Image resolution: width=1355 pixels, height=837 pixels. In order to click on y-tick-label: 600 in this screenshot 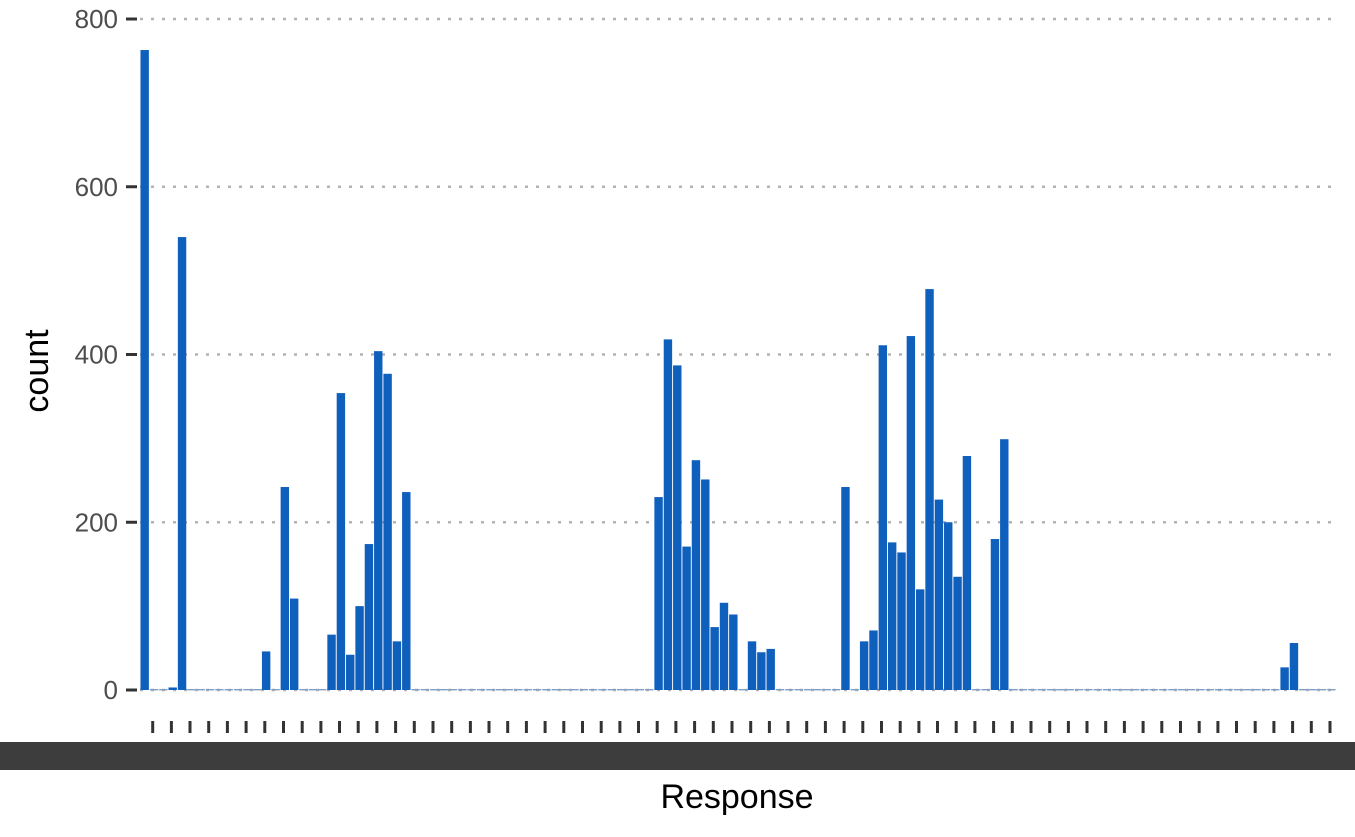, I will do `click(96, 187)`.